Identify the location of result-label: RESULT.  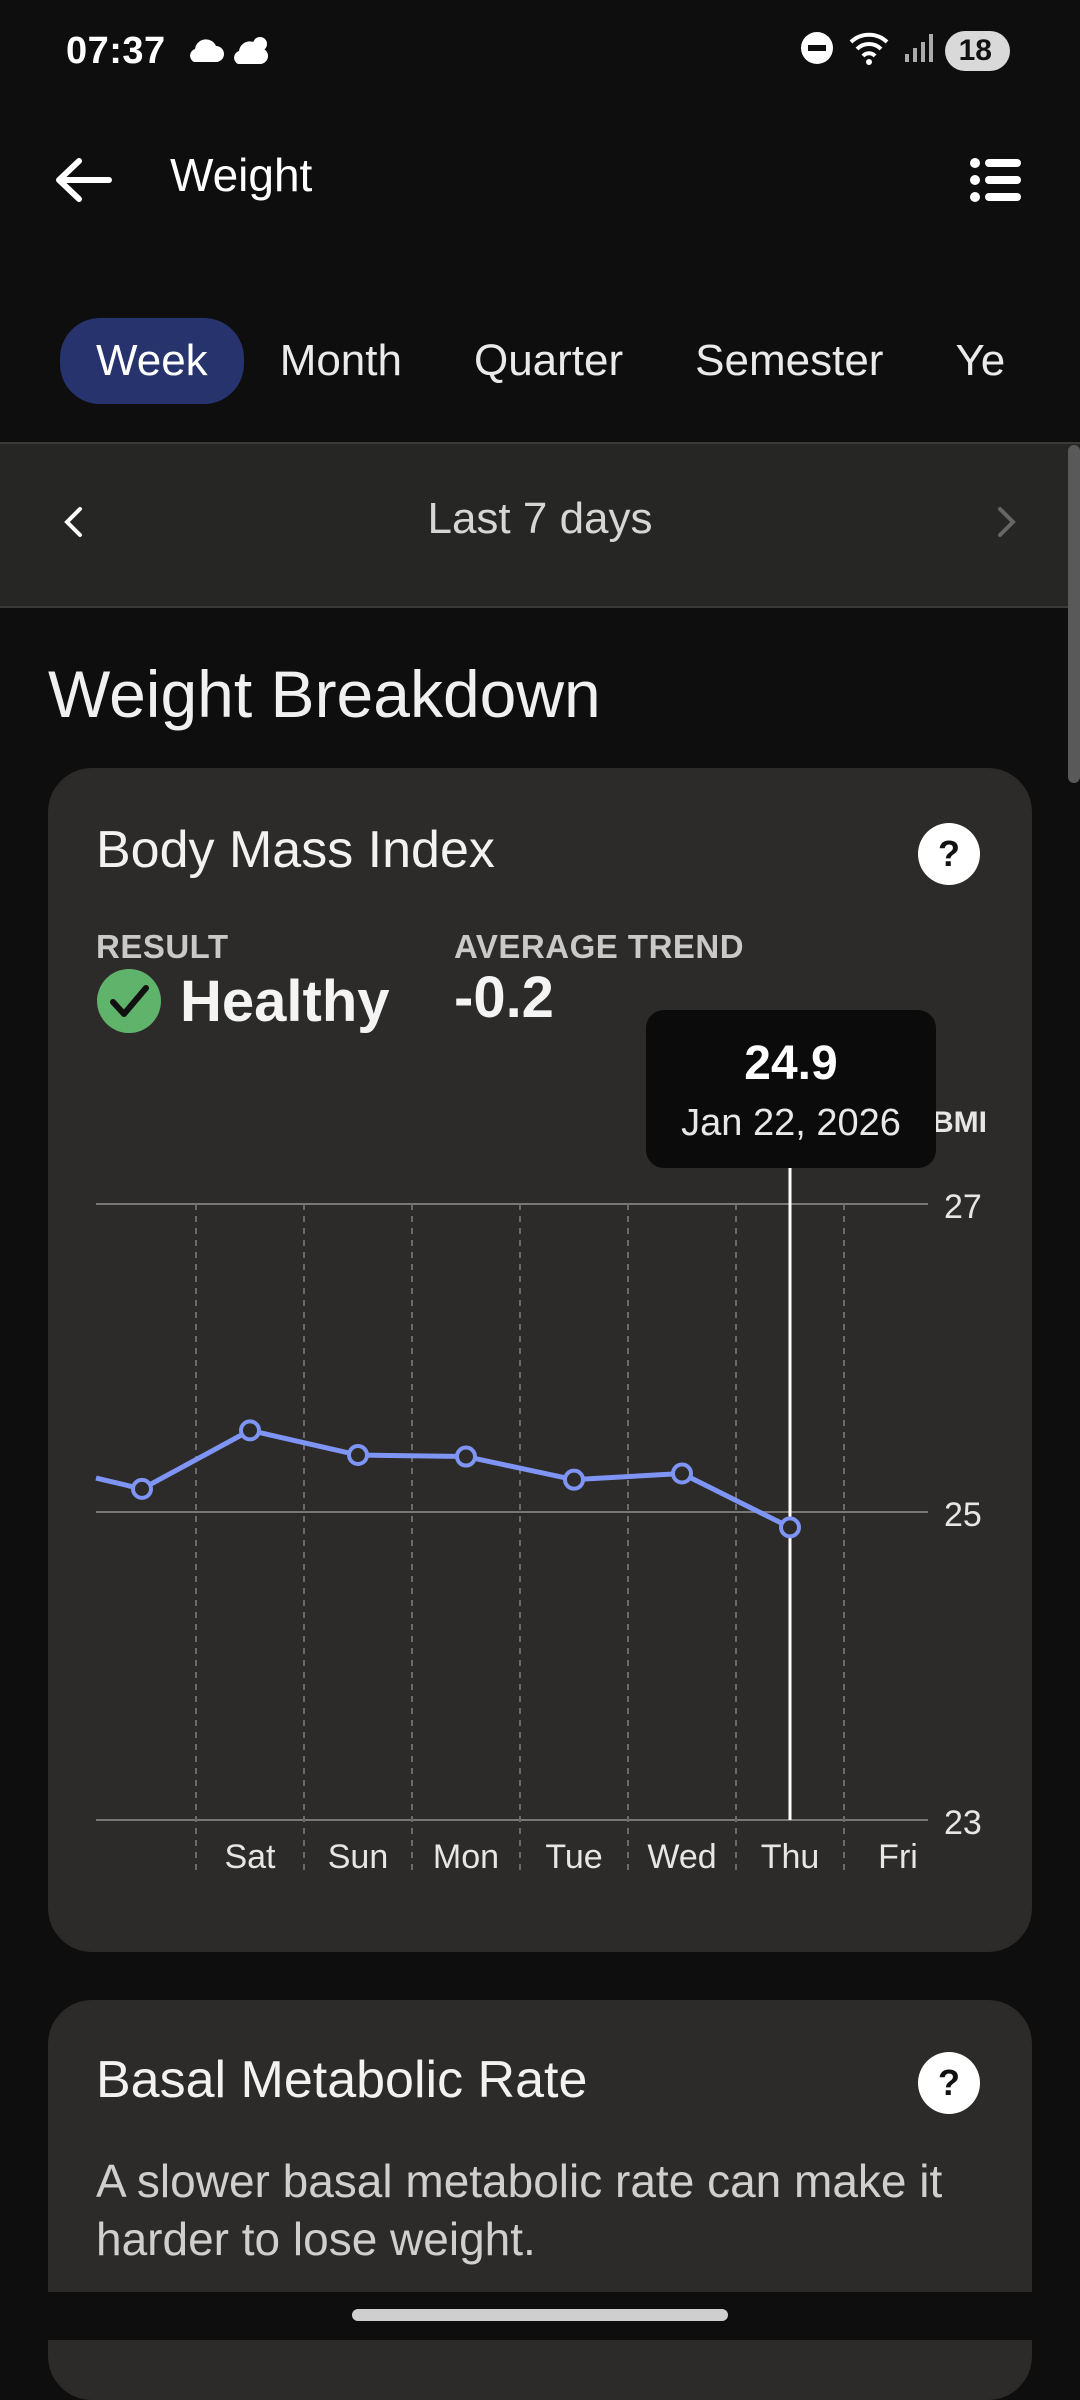
(162, 946).